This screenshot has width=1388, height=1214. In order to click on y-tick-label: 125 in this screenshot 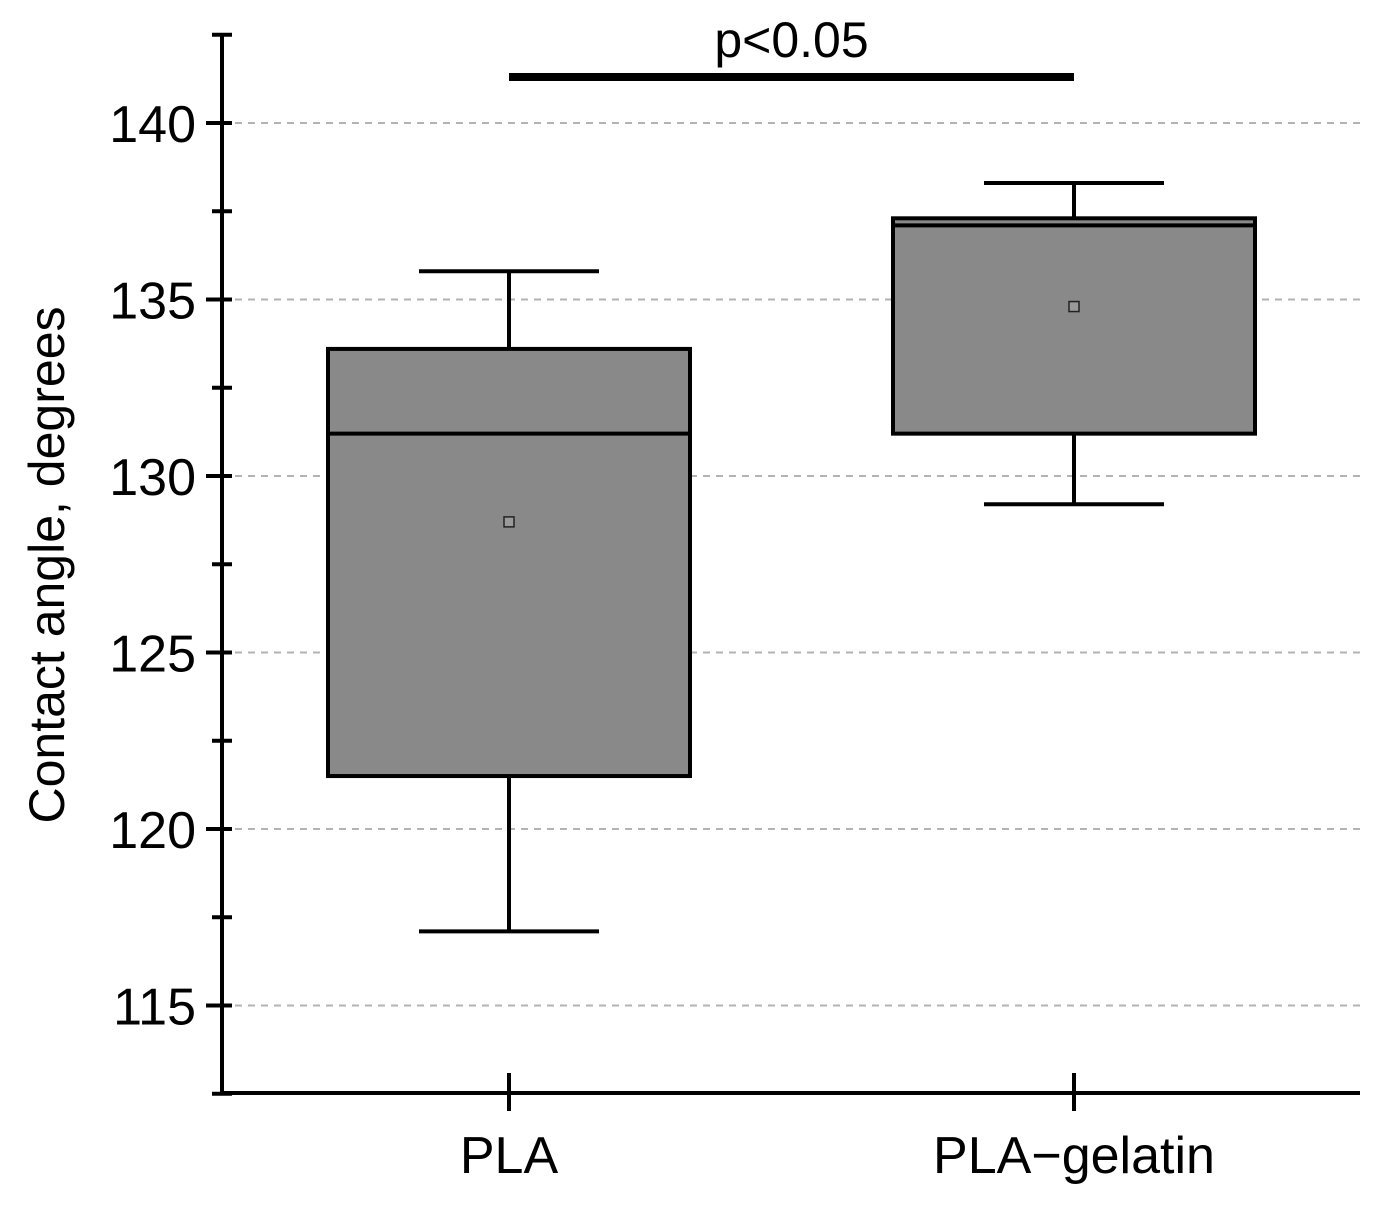, I will do `click(152, 655)`.